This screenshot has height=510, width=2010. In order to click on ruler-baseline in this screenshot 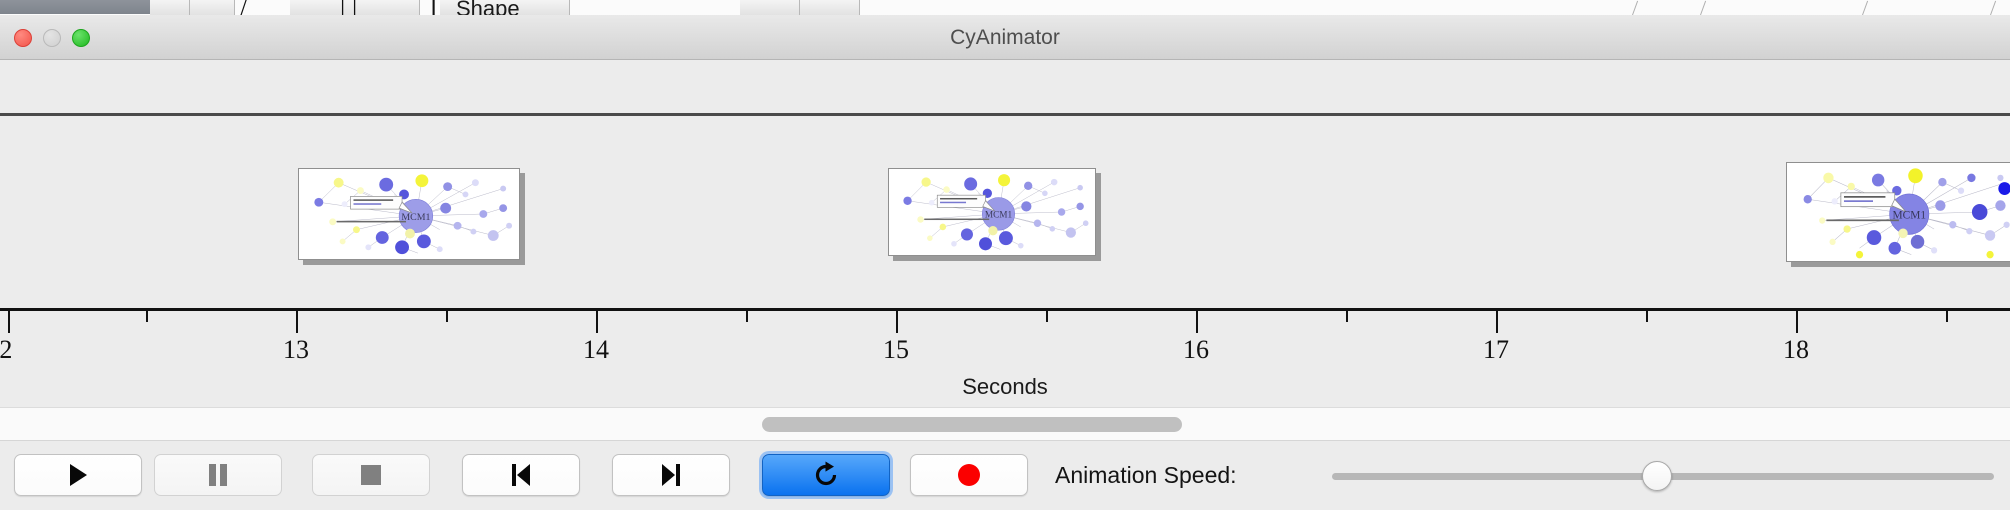, I will do `click(1005, 309)`.